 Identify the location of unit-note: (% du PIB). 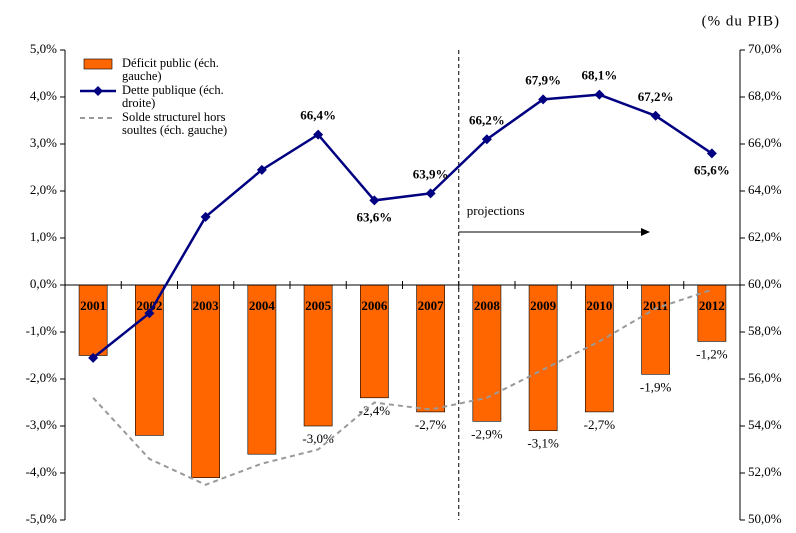
(741, 21).